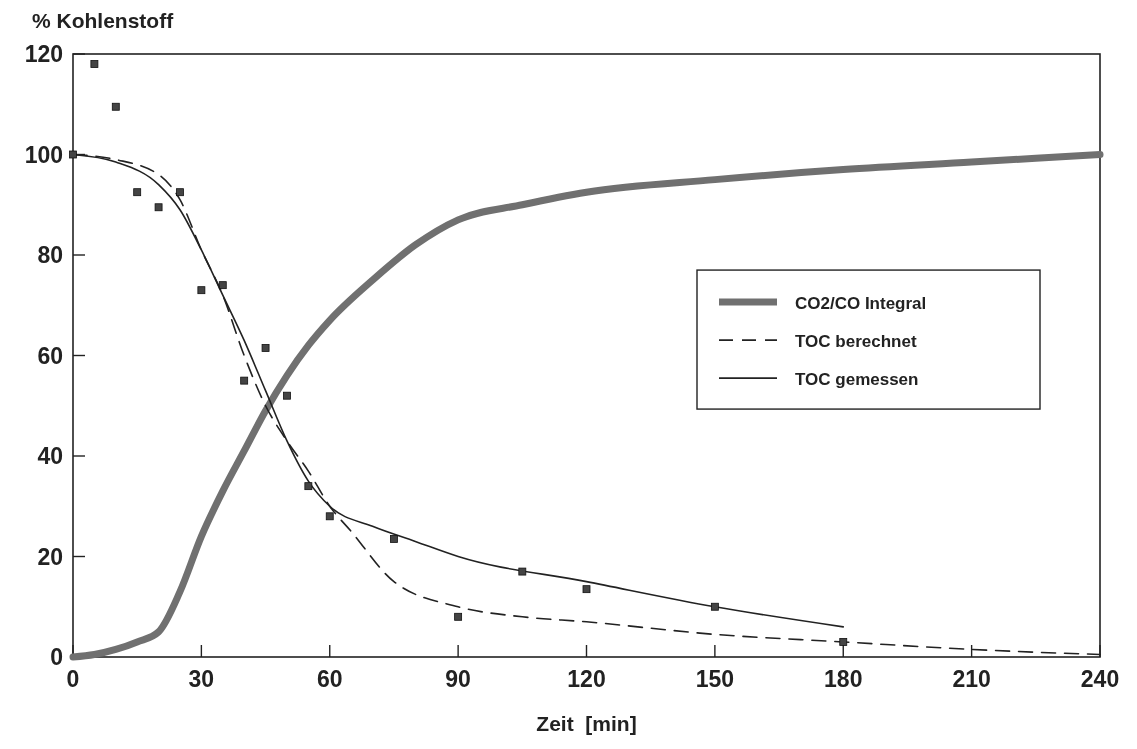 The width and height of the screenshot is (1137, 749). Describe the element at coordinates (329, 679) in the screenshot. I see `x-tick-label: 60` at that location.